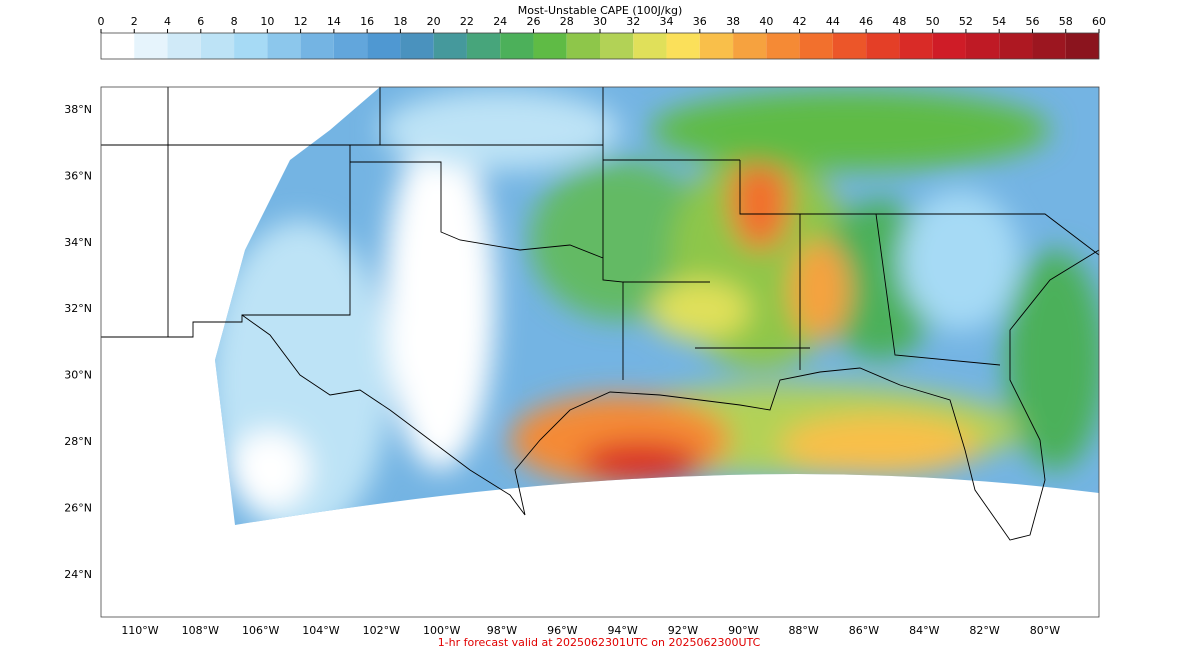 The image size is (1200, 654). I want to click on lon-label: 94°W, so click(622, 630).